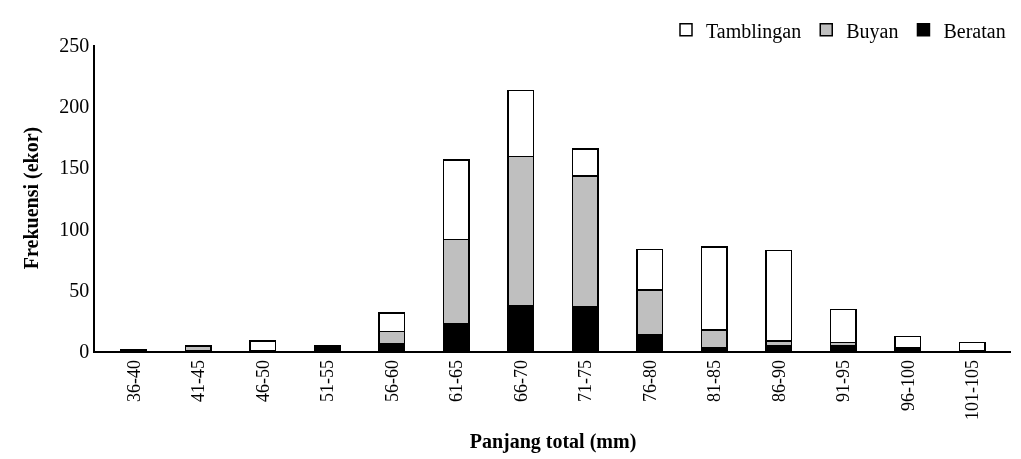  Describe the element at coordinates (972, 389) in the screenshot. I see `x-tick-label: 101-105` at that location.